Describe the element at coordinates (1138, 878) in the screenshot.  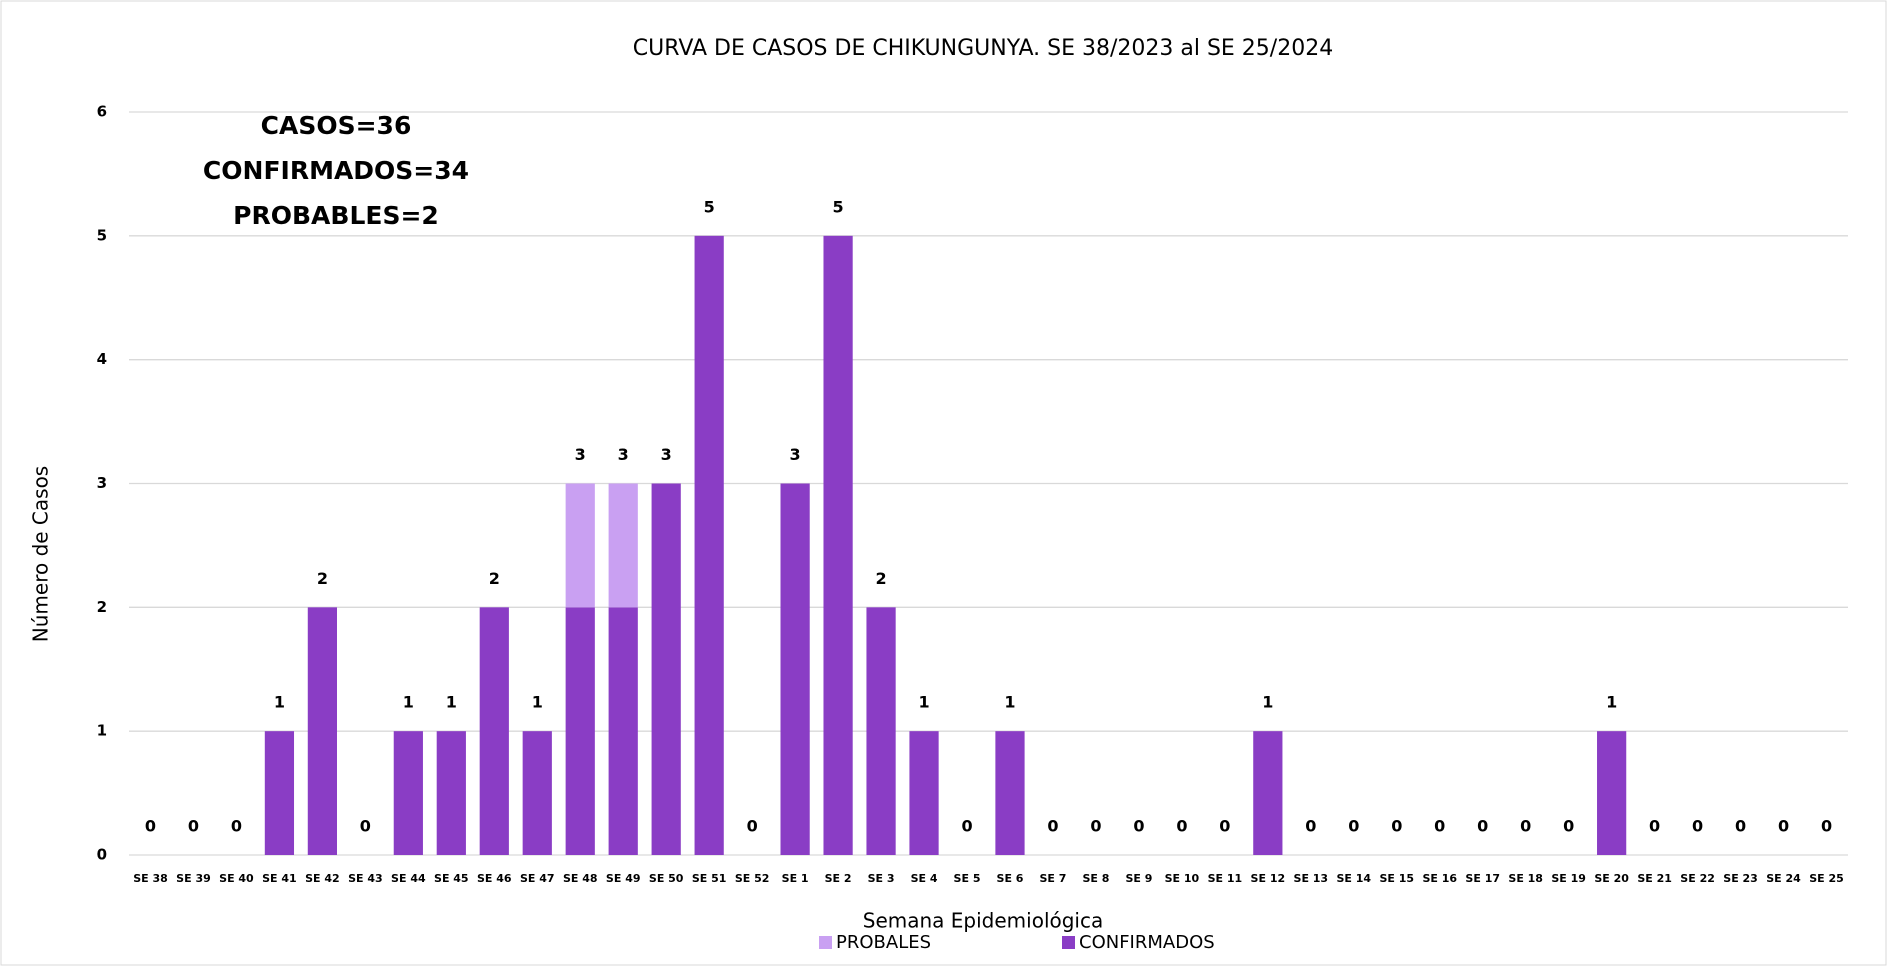
I see `x-tick-label: SE 9` at that location.